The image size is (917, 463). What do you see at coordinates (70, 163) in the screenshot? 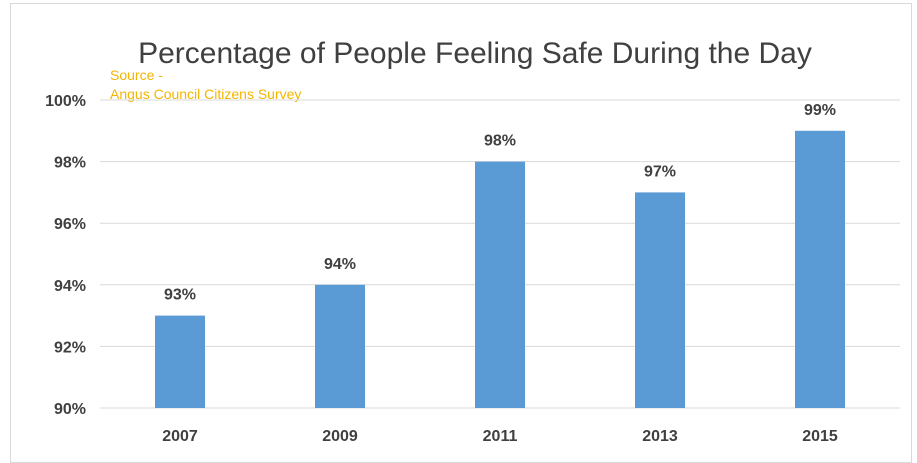
I see `y-tick-label: 98%` at bounding box center [70, 163].